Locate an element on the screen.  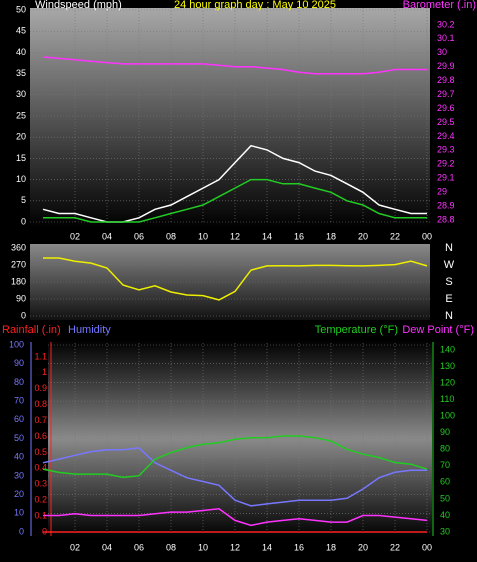
y2-tick-label: 29.7 is located at coordinates (446, 94).